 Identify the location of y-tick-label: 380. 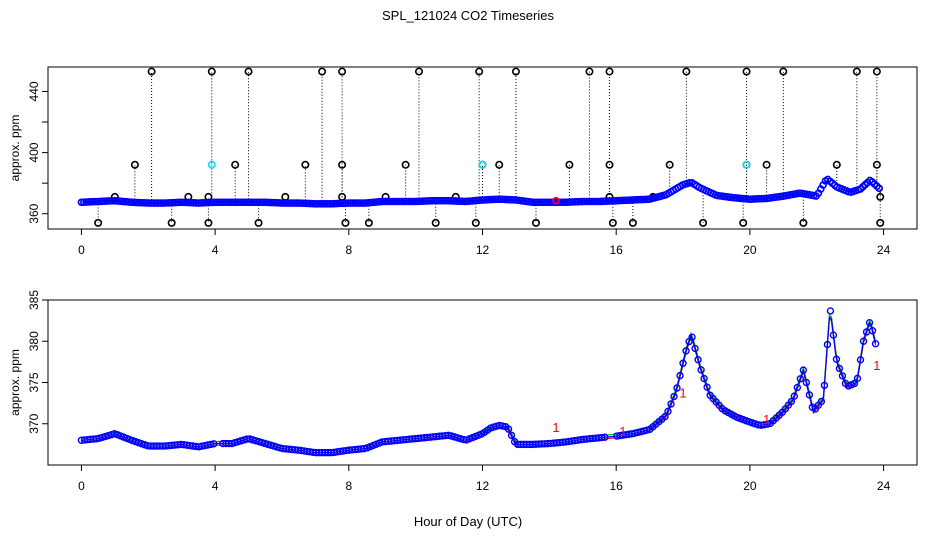
(34, 341).